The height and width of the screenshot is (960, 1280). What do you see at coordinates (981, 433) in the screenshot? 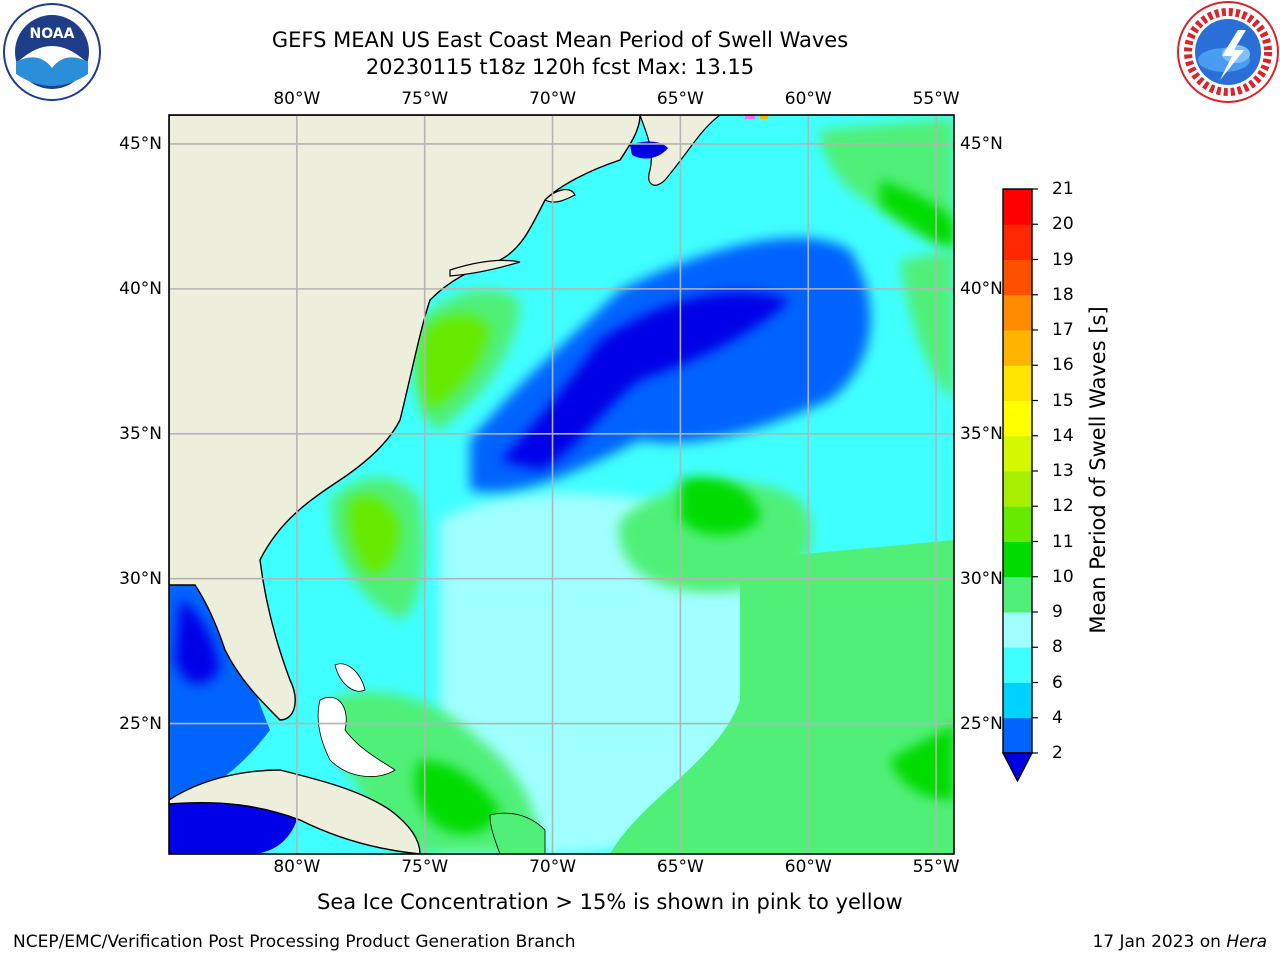
I see `lat-label-right: 35°N` at bounding box center [981, 433].